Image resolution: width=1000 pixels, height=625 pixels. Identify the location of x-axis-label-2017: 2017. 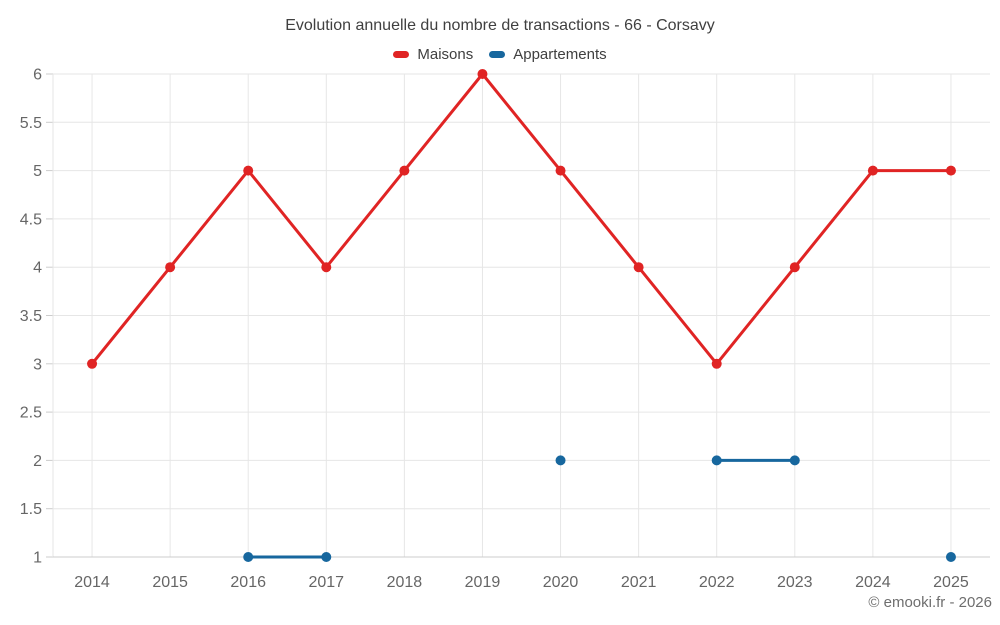
(326, 582).